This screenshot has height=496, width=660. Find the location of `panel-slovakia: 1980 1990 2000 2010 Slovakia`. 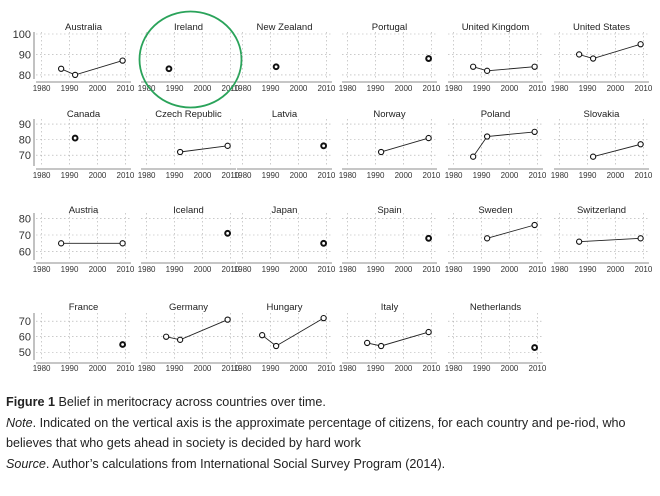

panel-slovakia: 1980 1990 2000 2010 Slovakia is located at coordinates (602, 144).